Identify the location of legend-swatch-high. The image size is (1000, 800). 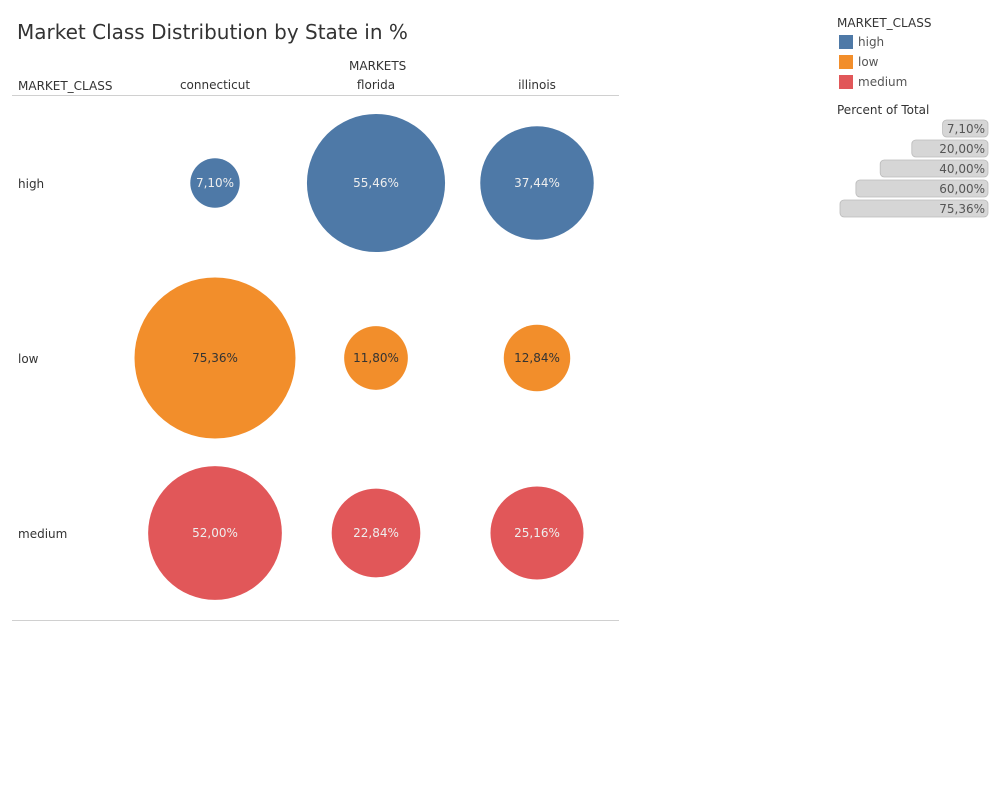
(846, 42).